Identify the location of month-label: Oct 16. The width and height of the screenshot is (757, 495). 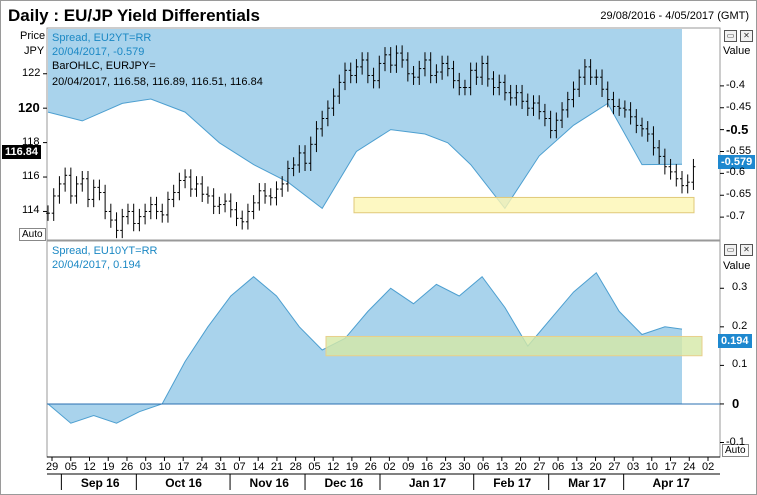
(183, 483).